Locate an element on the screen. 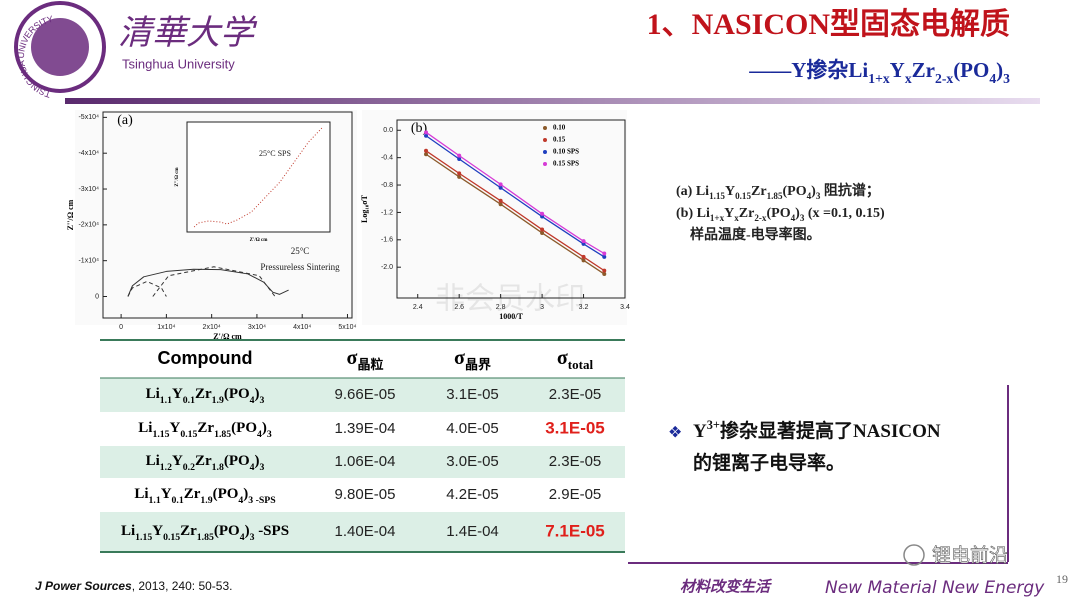  caption-line: 样品温度-电导率图。 is located at coordinates (755, 234).